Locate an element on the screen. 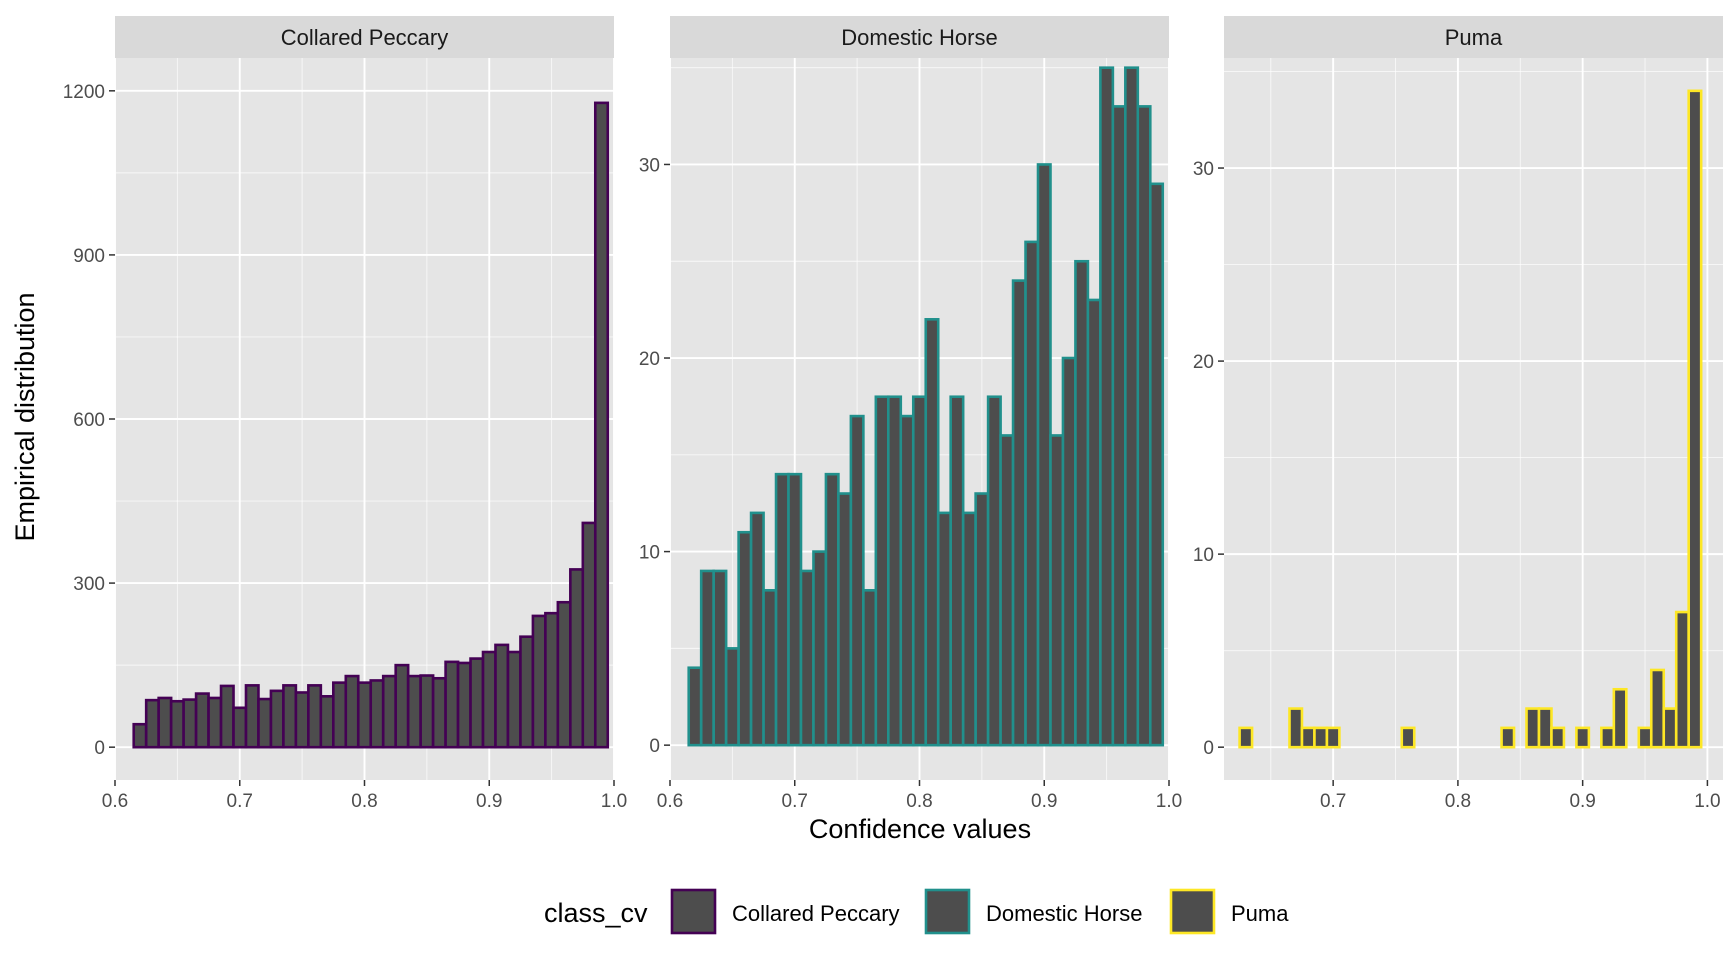  panel-strip-title: Collared Peccary is located at coordinates (365, 37).